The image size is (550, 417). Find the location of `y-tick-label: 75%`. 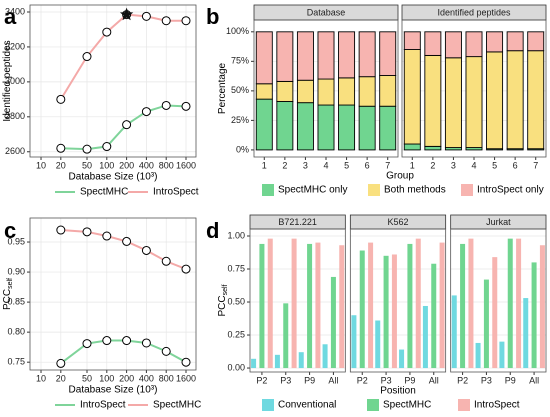

y-tick-label: 75% is located at coordinates (240, 61).